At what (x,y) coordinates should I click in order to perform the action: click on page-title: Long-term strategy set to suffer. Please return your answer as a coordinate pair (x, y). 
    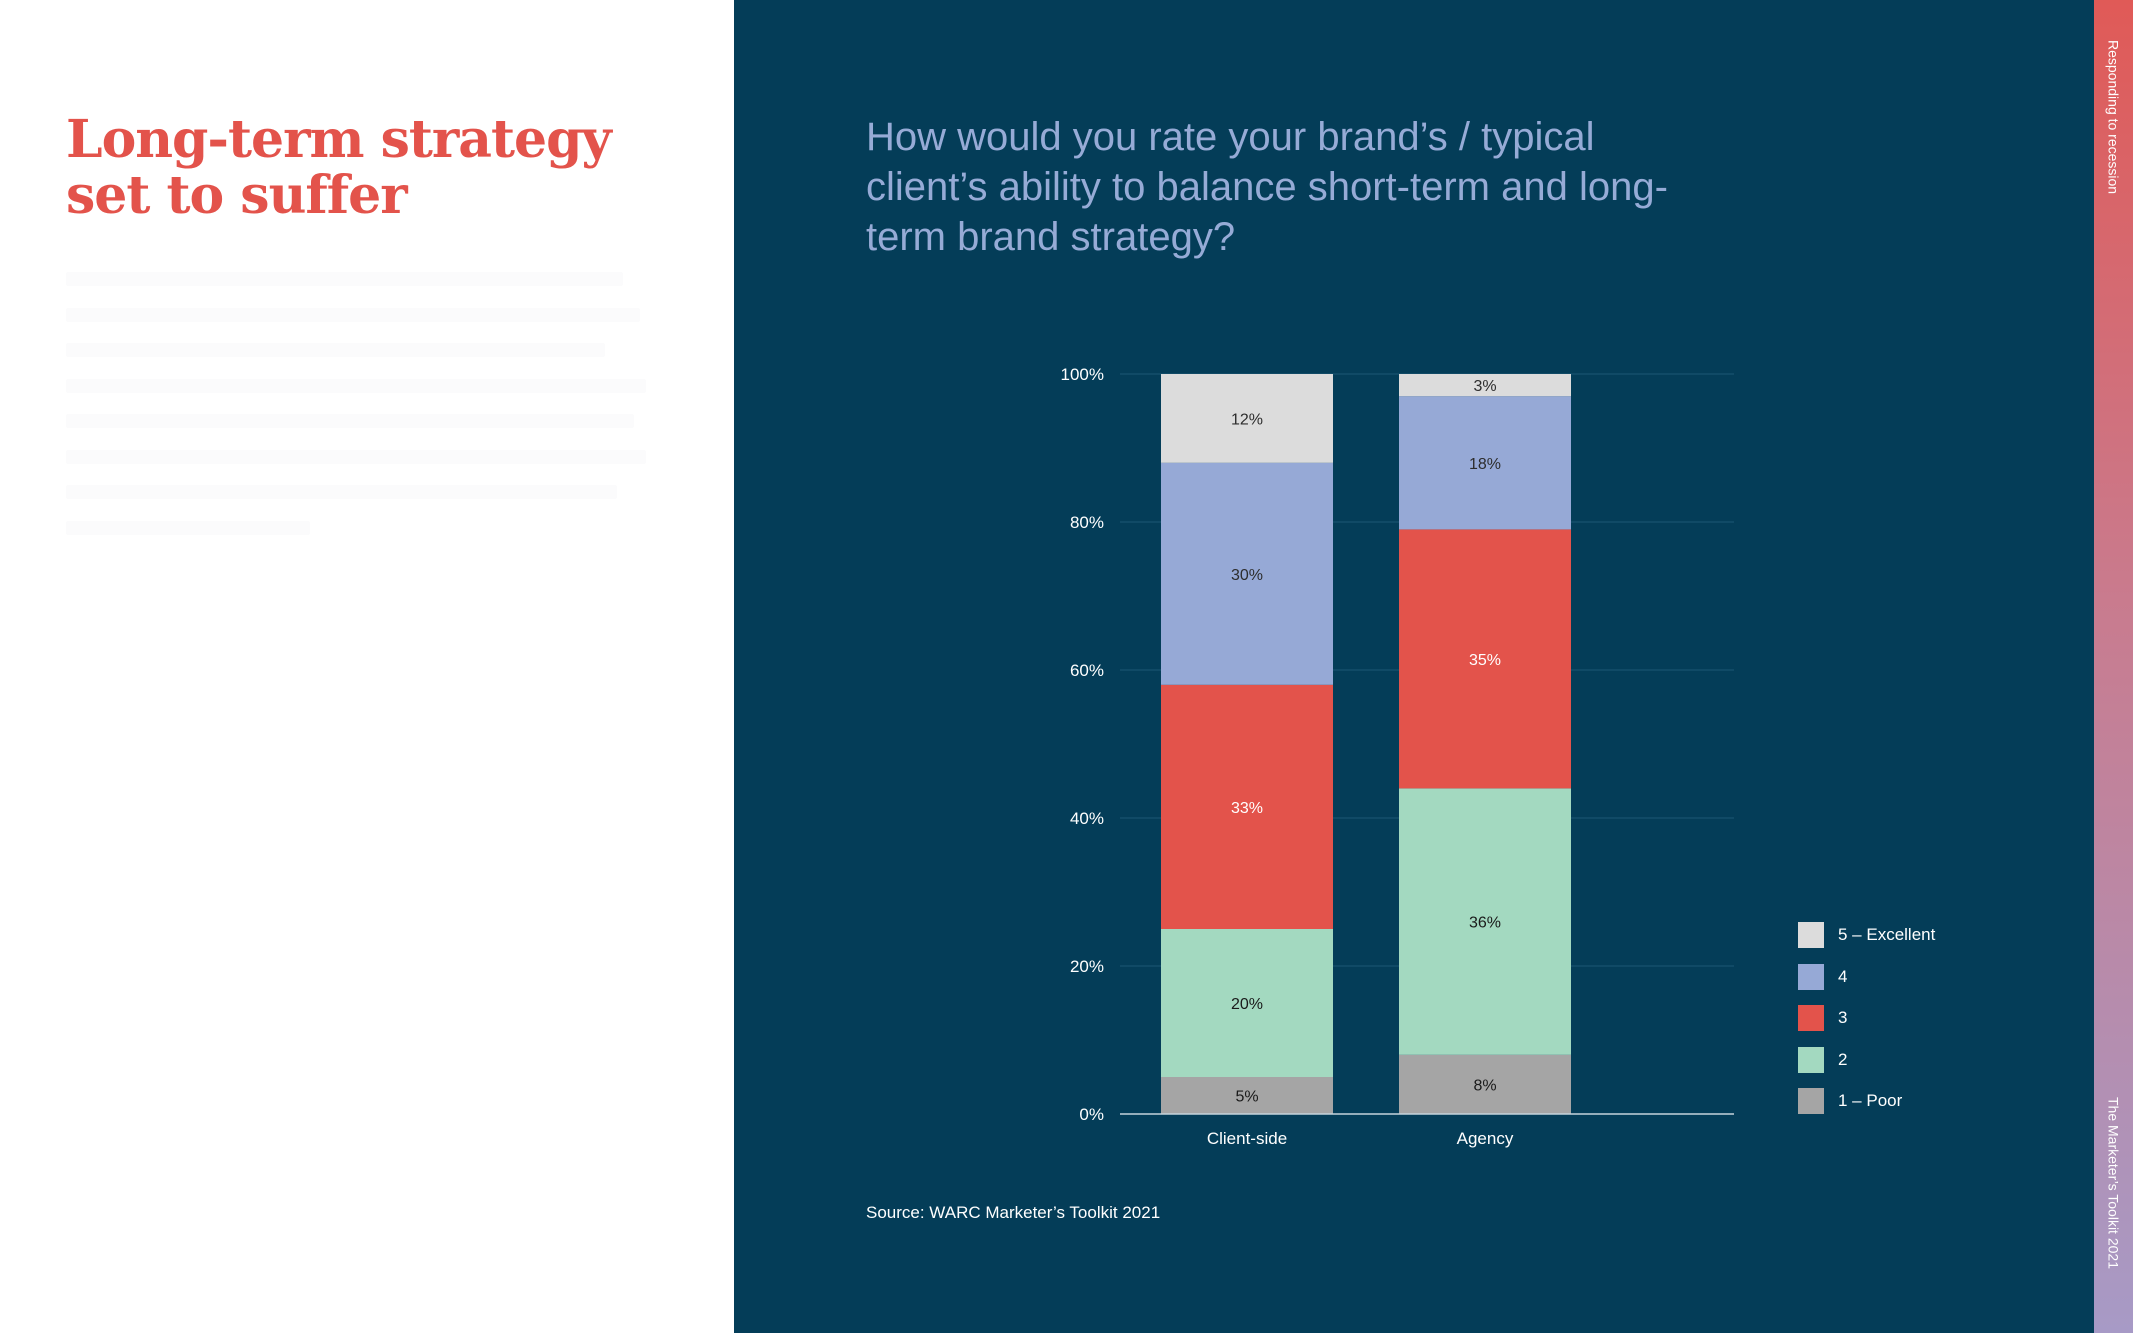
    Looking at the image, I should click on (339, 167).